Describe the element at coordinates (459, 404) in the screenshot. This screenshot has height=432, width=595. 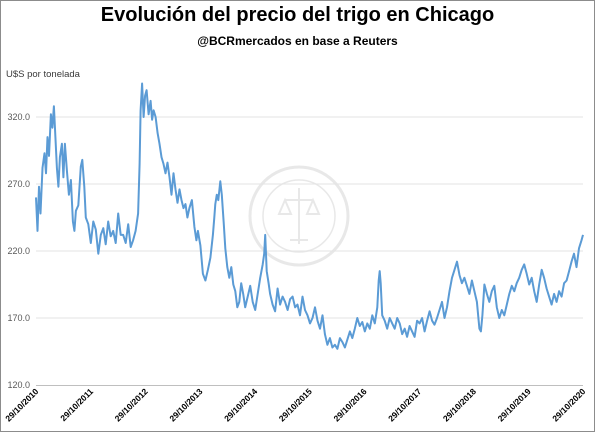
I see `x-tick-label: 29/10/2018` at that location.